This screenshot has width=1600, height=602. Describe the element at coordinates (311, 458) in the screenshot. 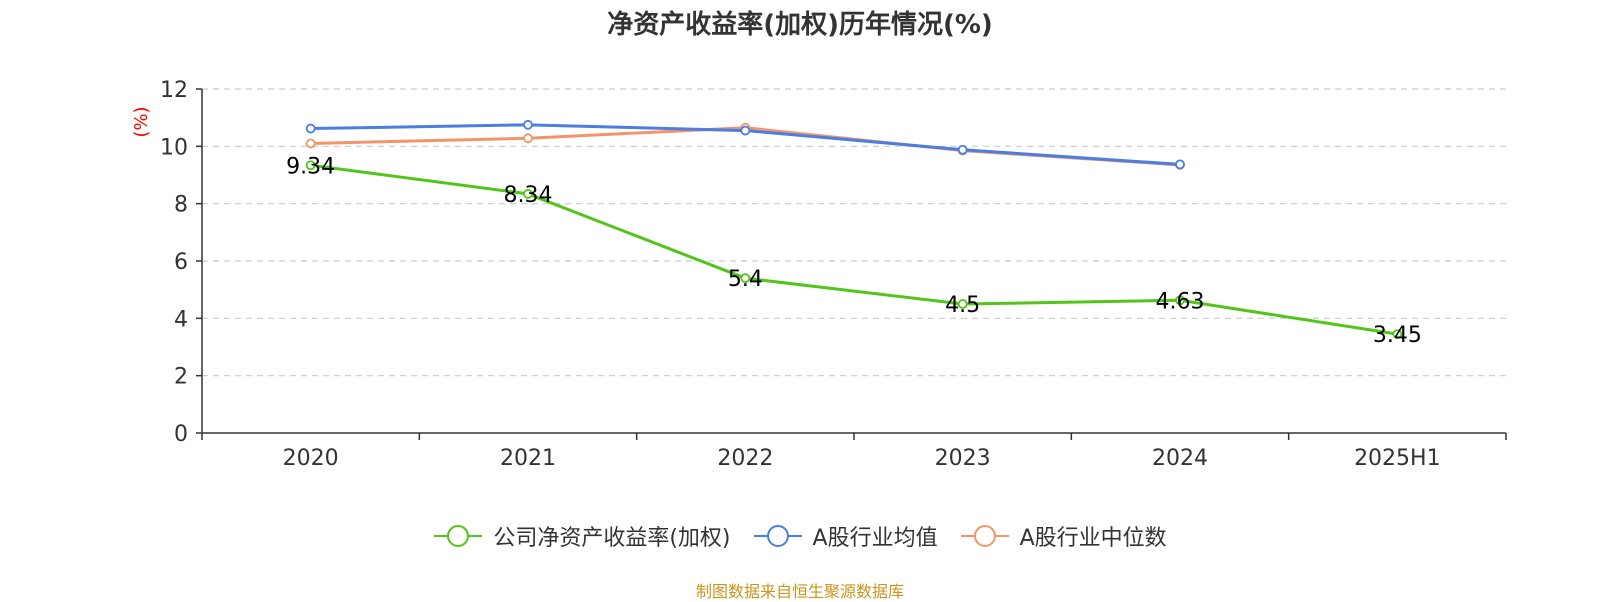

I see `x-tick-label: 2020` at that location.